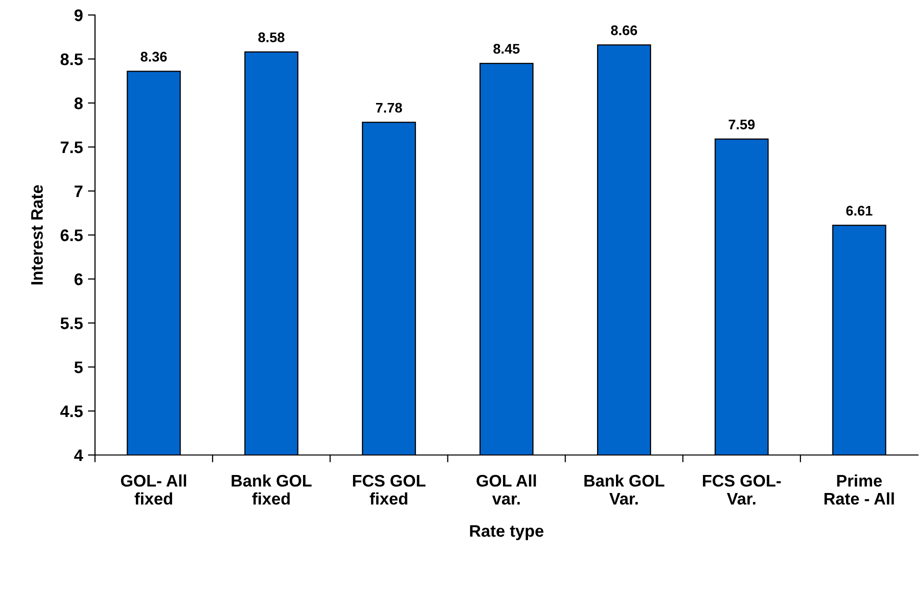  What do you see at coordinates (153, 489) in the screenshot?
I see `x-tick-label: GOL- All fixed` at bounding box center [153, 489].